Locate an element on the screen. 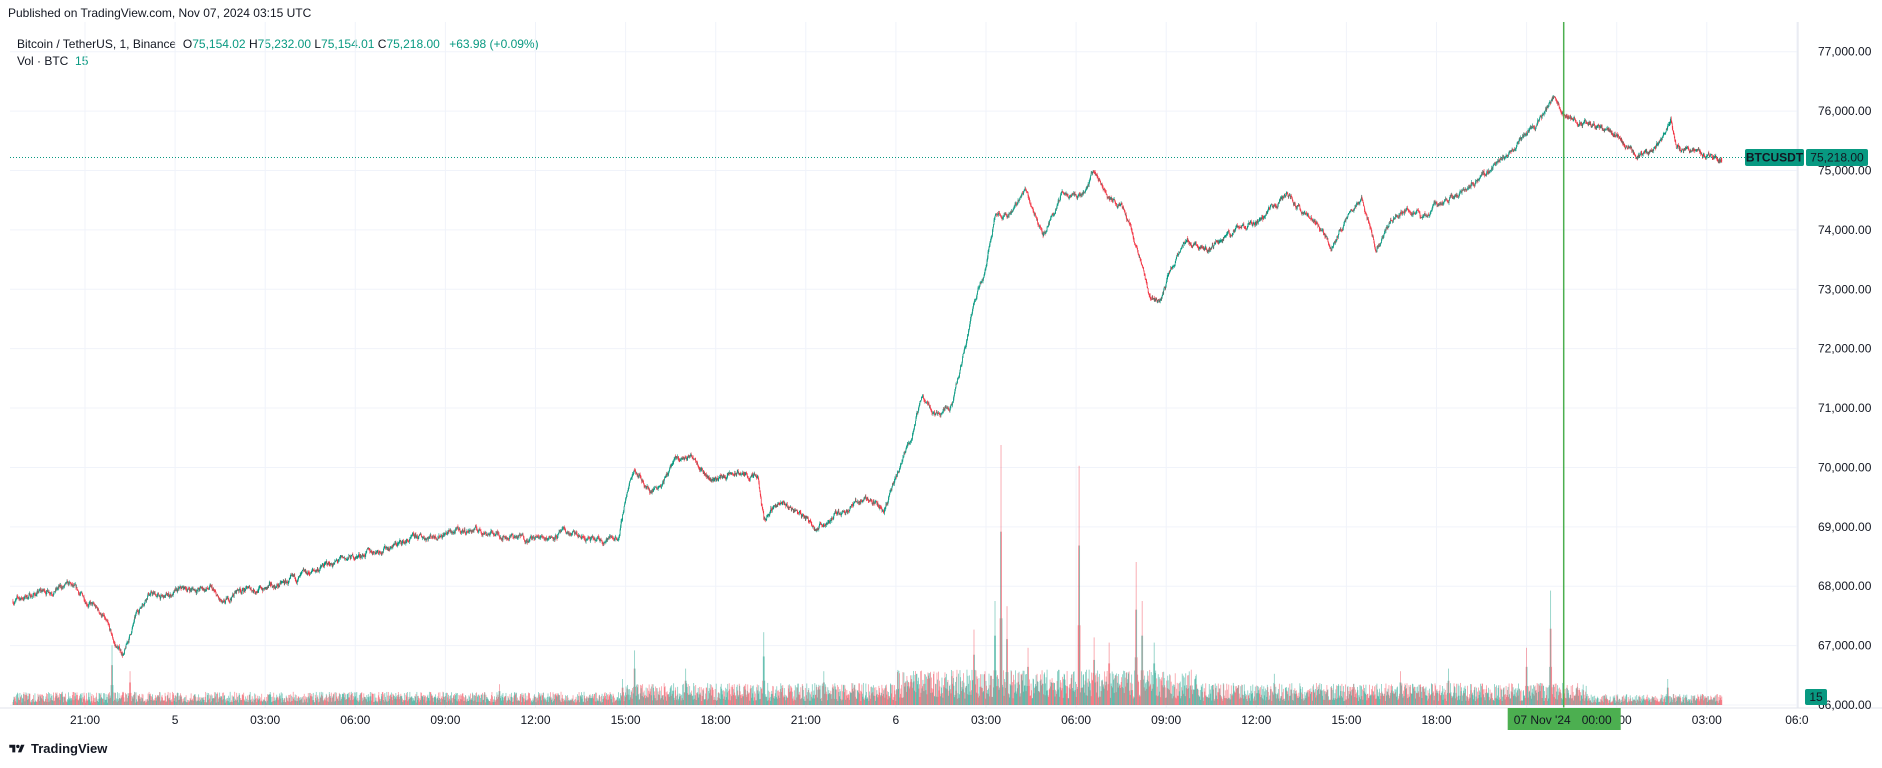 Image resolution: width=1882 pixels, height=768 pixels. volume-label: Vol · BTC is located at coordinates (43, 61).